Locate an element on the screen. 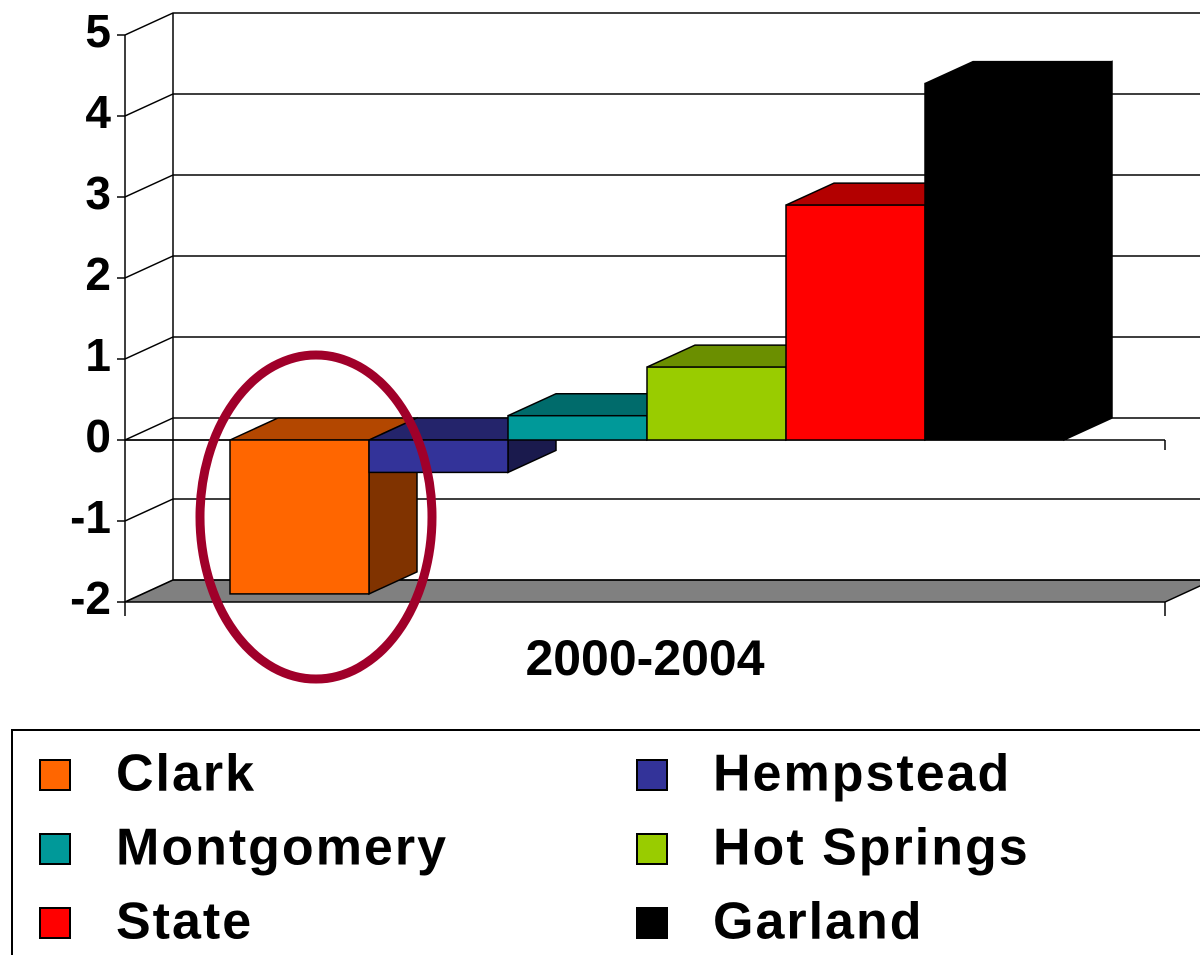 Image resolution: width=1200 pixels, height=955 pixels. legend-label: Hempstead is located at coordinates (862, 774).